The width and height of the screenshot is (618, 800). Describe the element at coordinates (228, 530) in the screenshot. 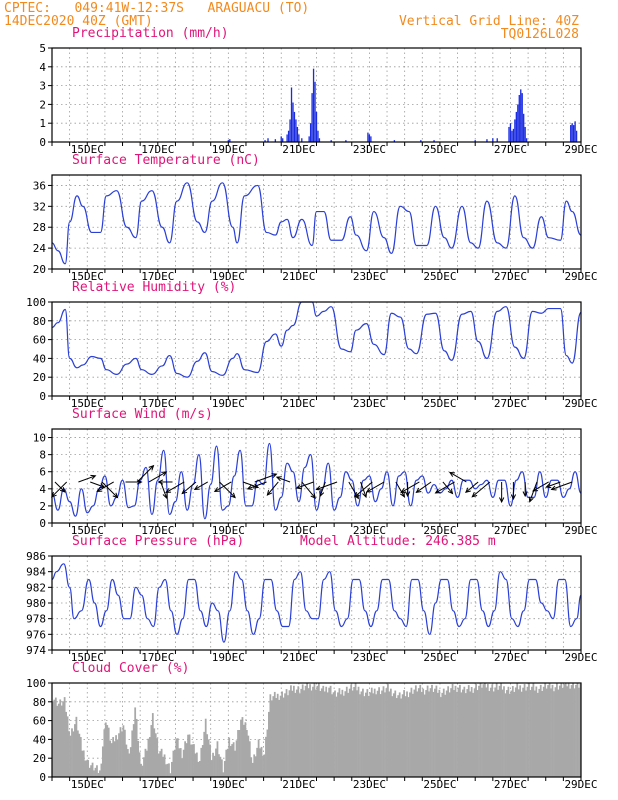

I see `wind-xtick-label: 19DEC` at that location.